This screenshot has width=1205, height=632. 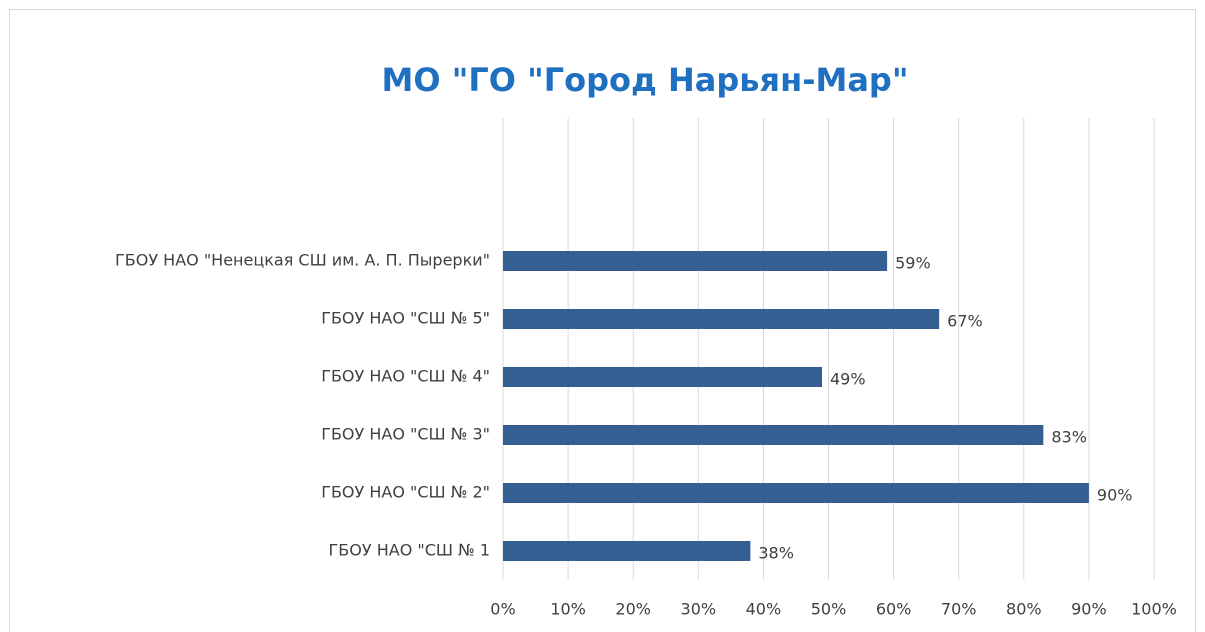 What do you see at coordinates (1069, 437) in the screenshot?
I see `data-label: 83%` at bounding box center [1069, 437].